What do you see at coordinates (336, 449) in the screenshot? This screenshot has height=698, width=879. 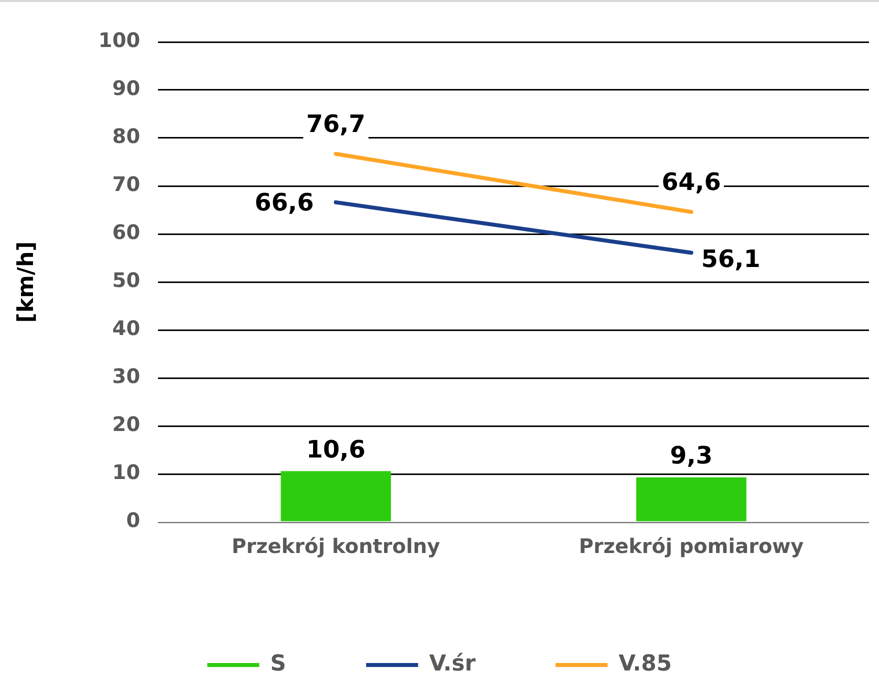 I see `data-label: 10,6` at bounding box center [336, 449].